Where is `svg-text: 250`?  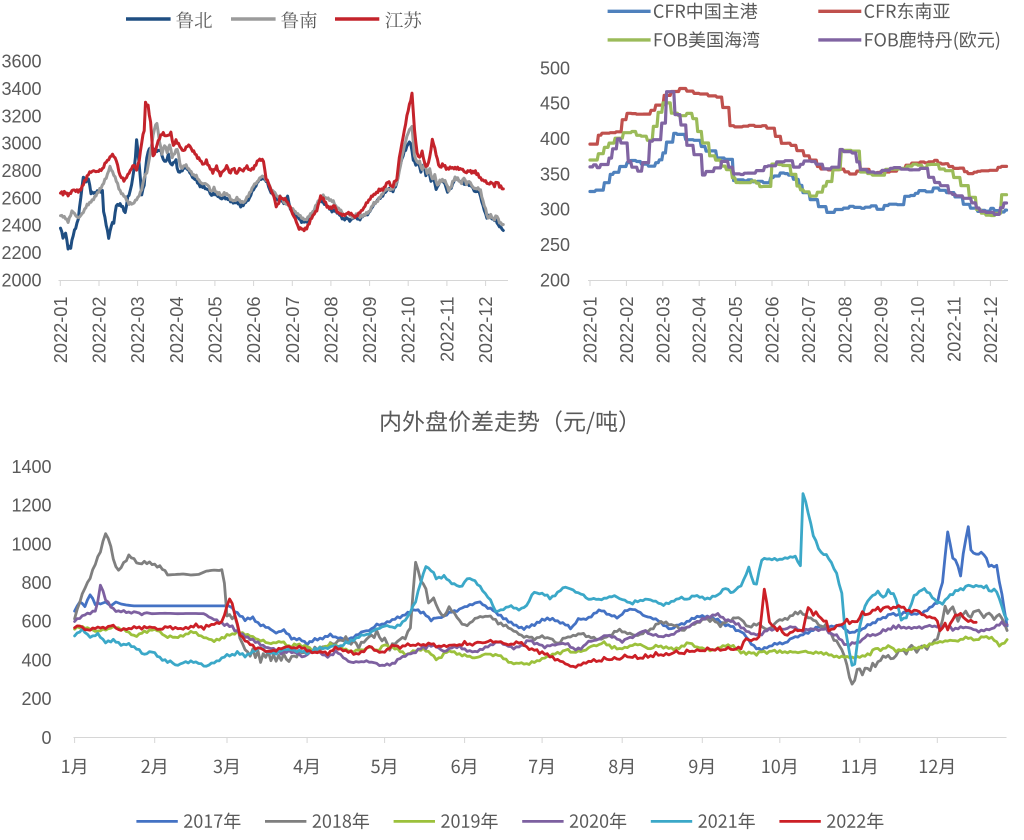 svg-text: 250 is located at coordinates (555, 245).